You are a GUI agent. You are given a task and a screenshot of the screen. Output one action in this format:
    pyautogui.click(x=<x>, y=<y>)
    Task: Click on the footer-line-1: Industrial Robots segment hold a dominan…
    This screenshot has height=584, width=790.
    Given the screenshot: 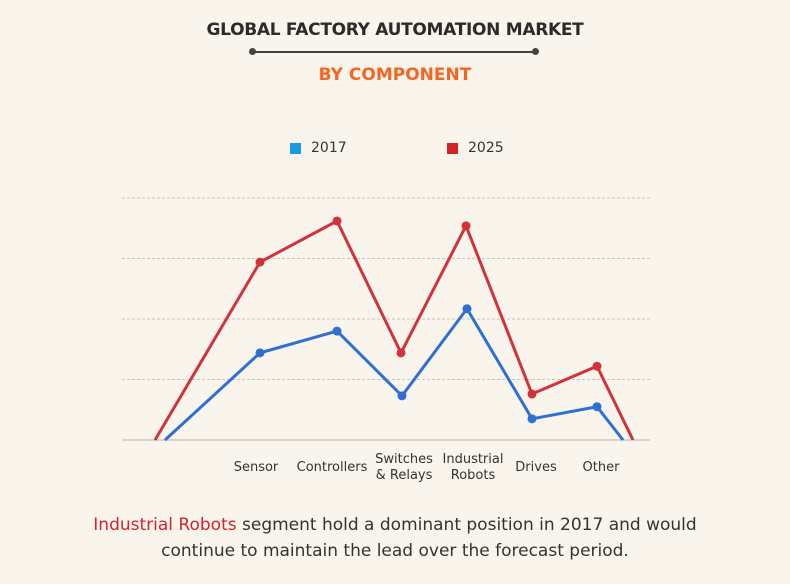 What is the action you would take?
    pyautogui.click(x=395, y=525)
    